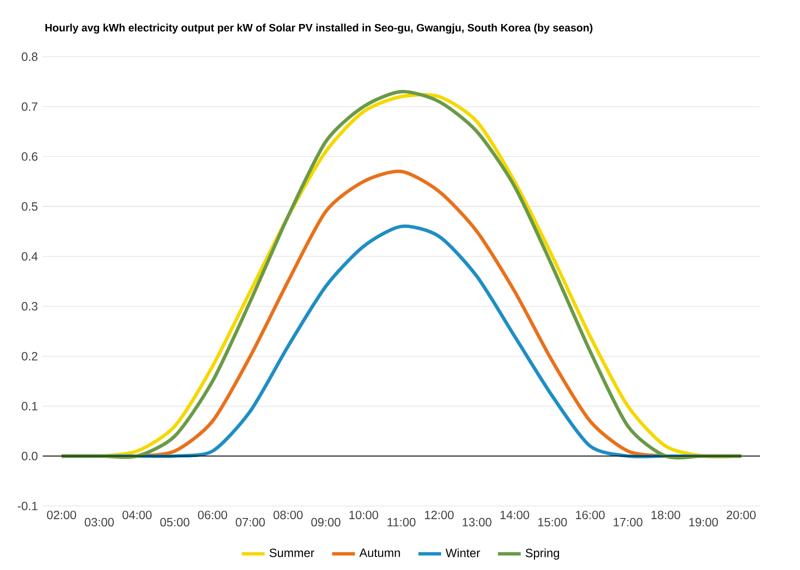 This screenshot has height=570, width=800. I want to click on x-tick-label: 05:00, so click(175, 522).